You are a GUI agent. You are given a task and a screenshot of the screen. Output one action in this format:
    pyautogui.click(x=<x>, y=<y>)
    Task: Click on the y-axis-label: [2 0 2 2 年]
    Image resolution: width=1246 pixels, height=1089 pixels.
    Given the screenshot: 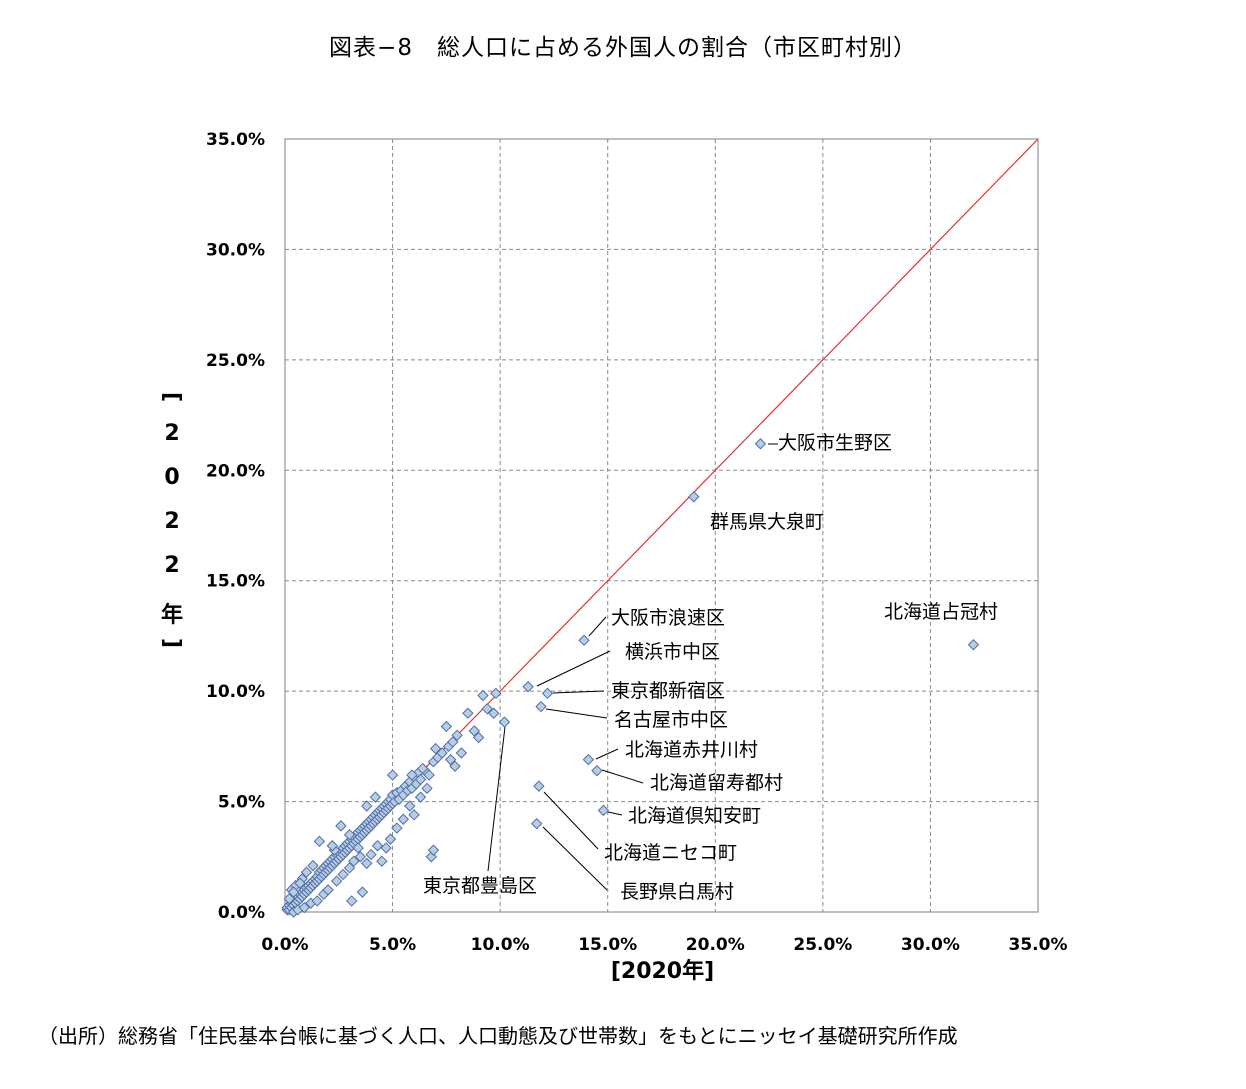 What is the action you would take?
    pyautogui.click(x=171, y=520)
    